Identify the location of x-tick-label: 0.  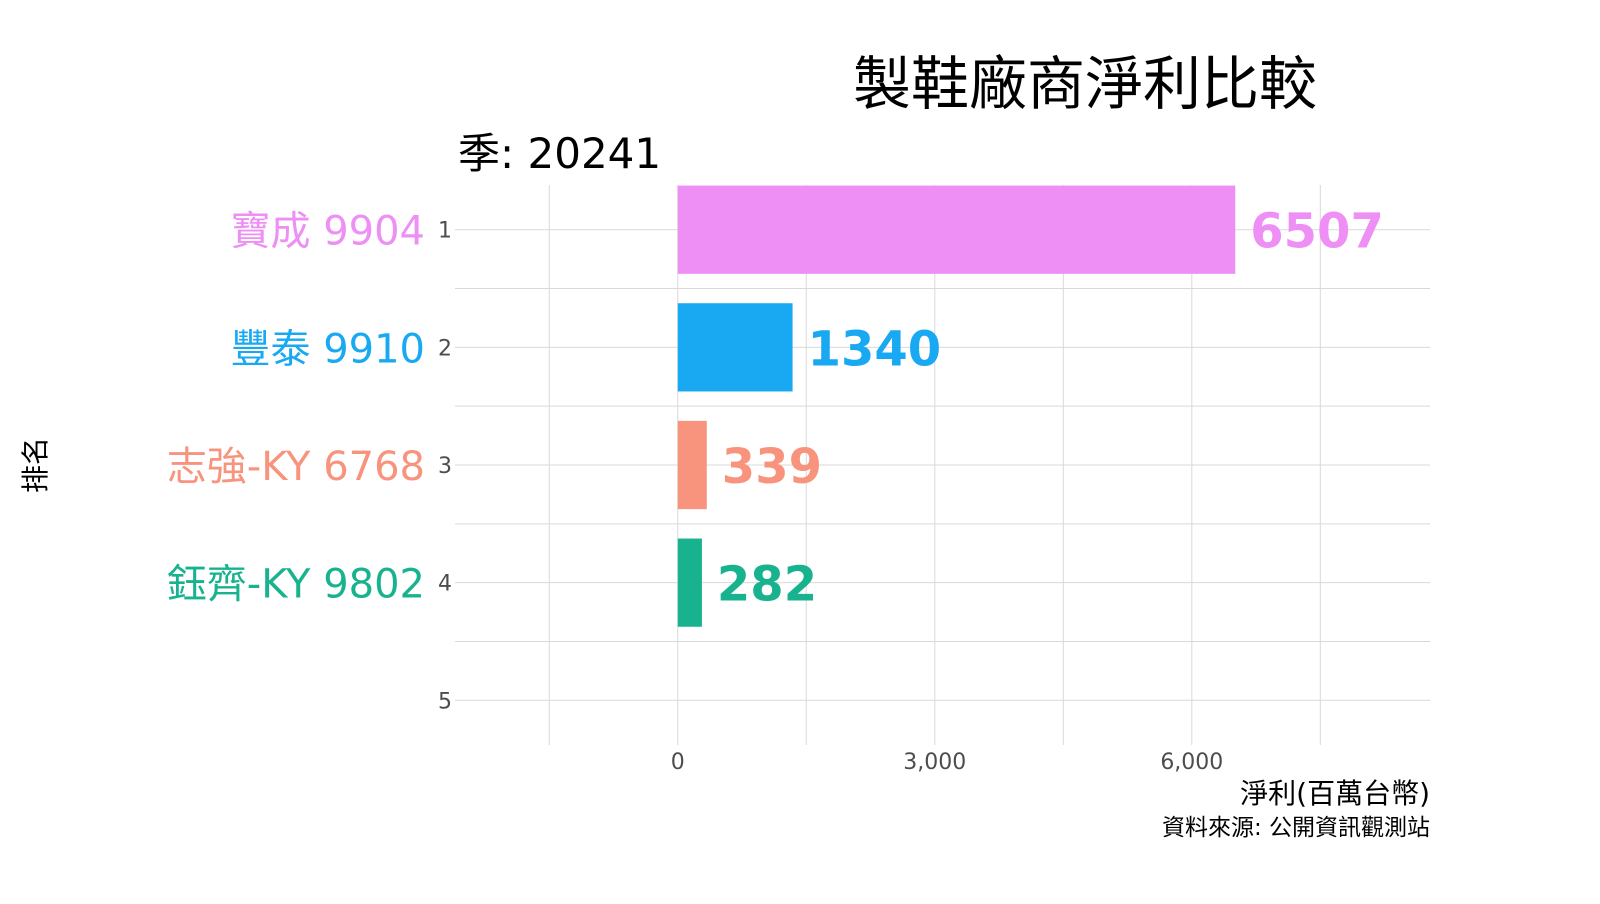
(678, 762).